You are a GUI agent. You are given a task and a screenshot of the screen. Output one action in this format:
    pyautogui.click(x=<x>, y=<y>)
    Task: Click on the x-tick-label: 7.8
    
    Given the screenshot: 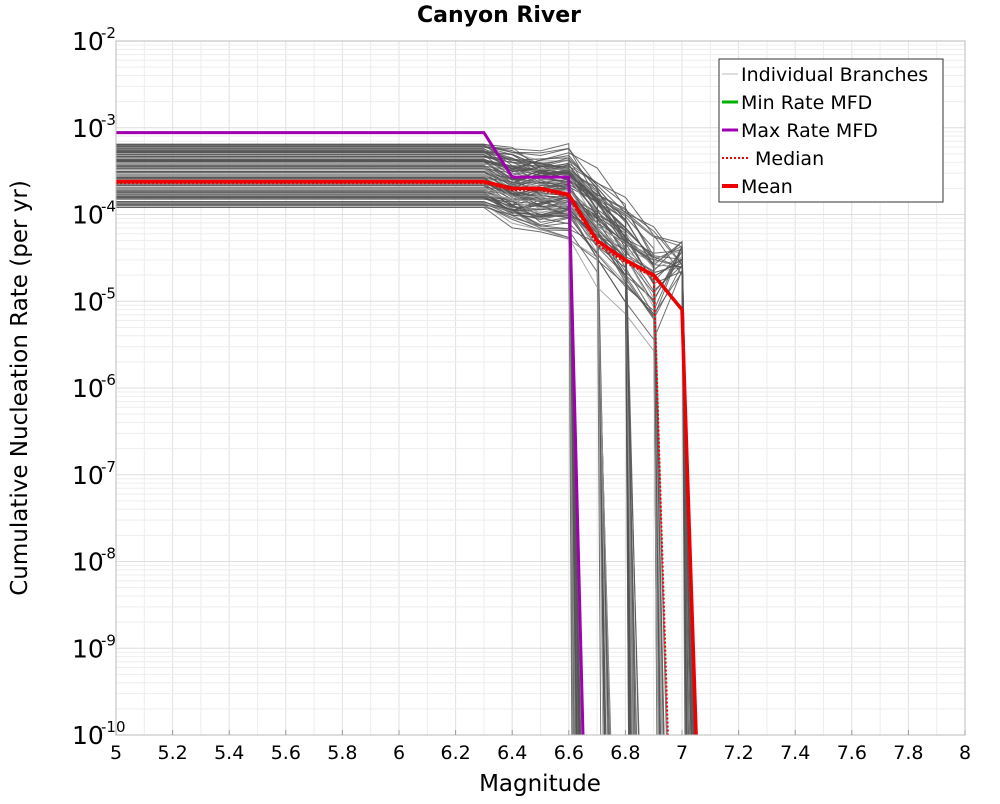 What is the action you would take?
    pyautogui.click(x=908, y=753)
    